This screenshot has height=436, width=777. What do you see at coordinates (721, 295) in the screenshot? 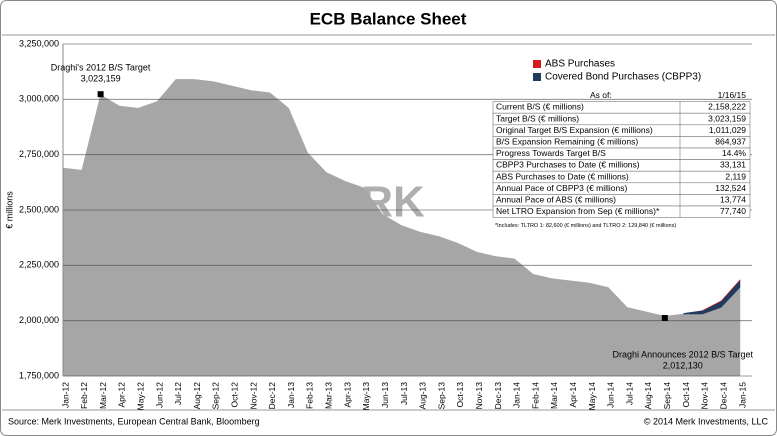
I see `area` at bounding box center [721, 295].